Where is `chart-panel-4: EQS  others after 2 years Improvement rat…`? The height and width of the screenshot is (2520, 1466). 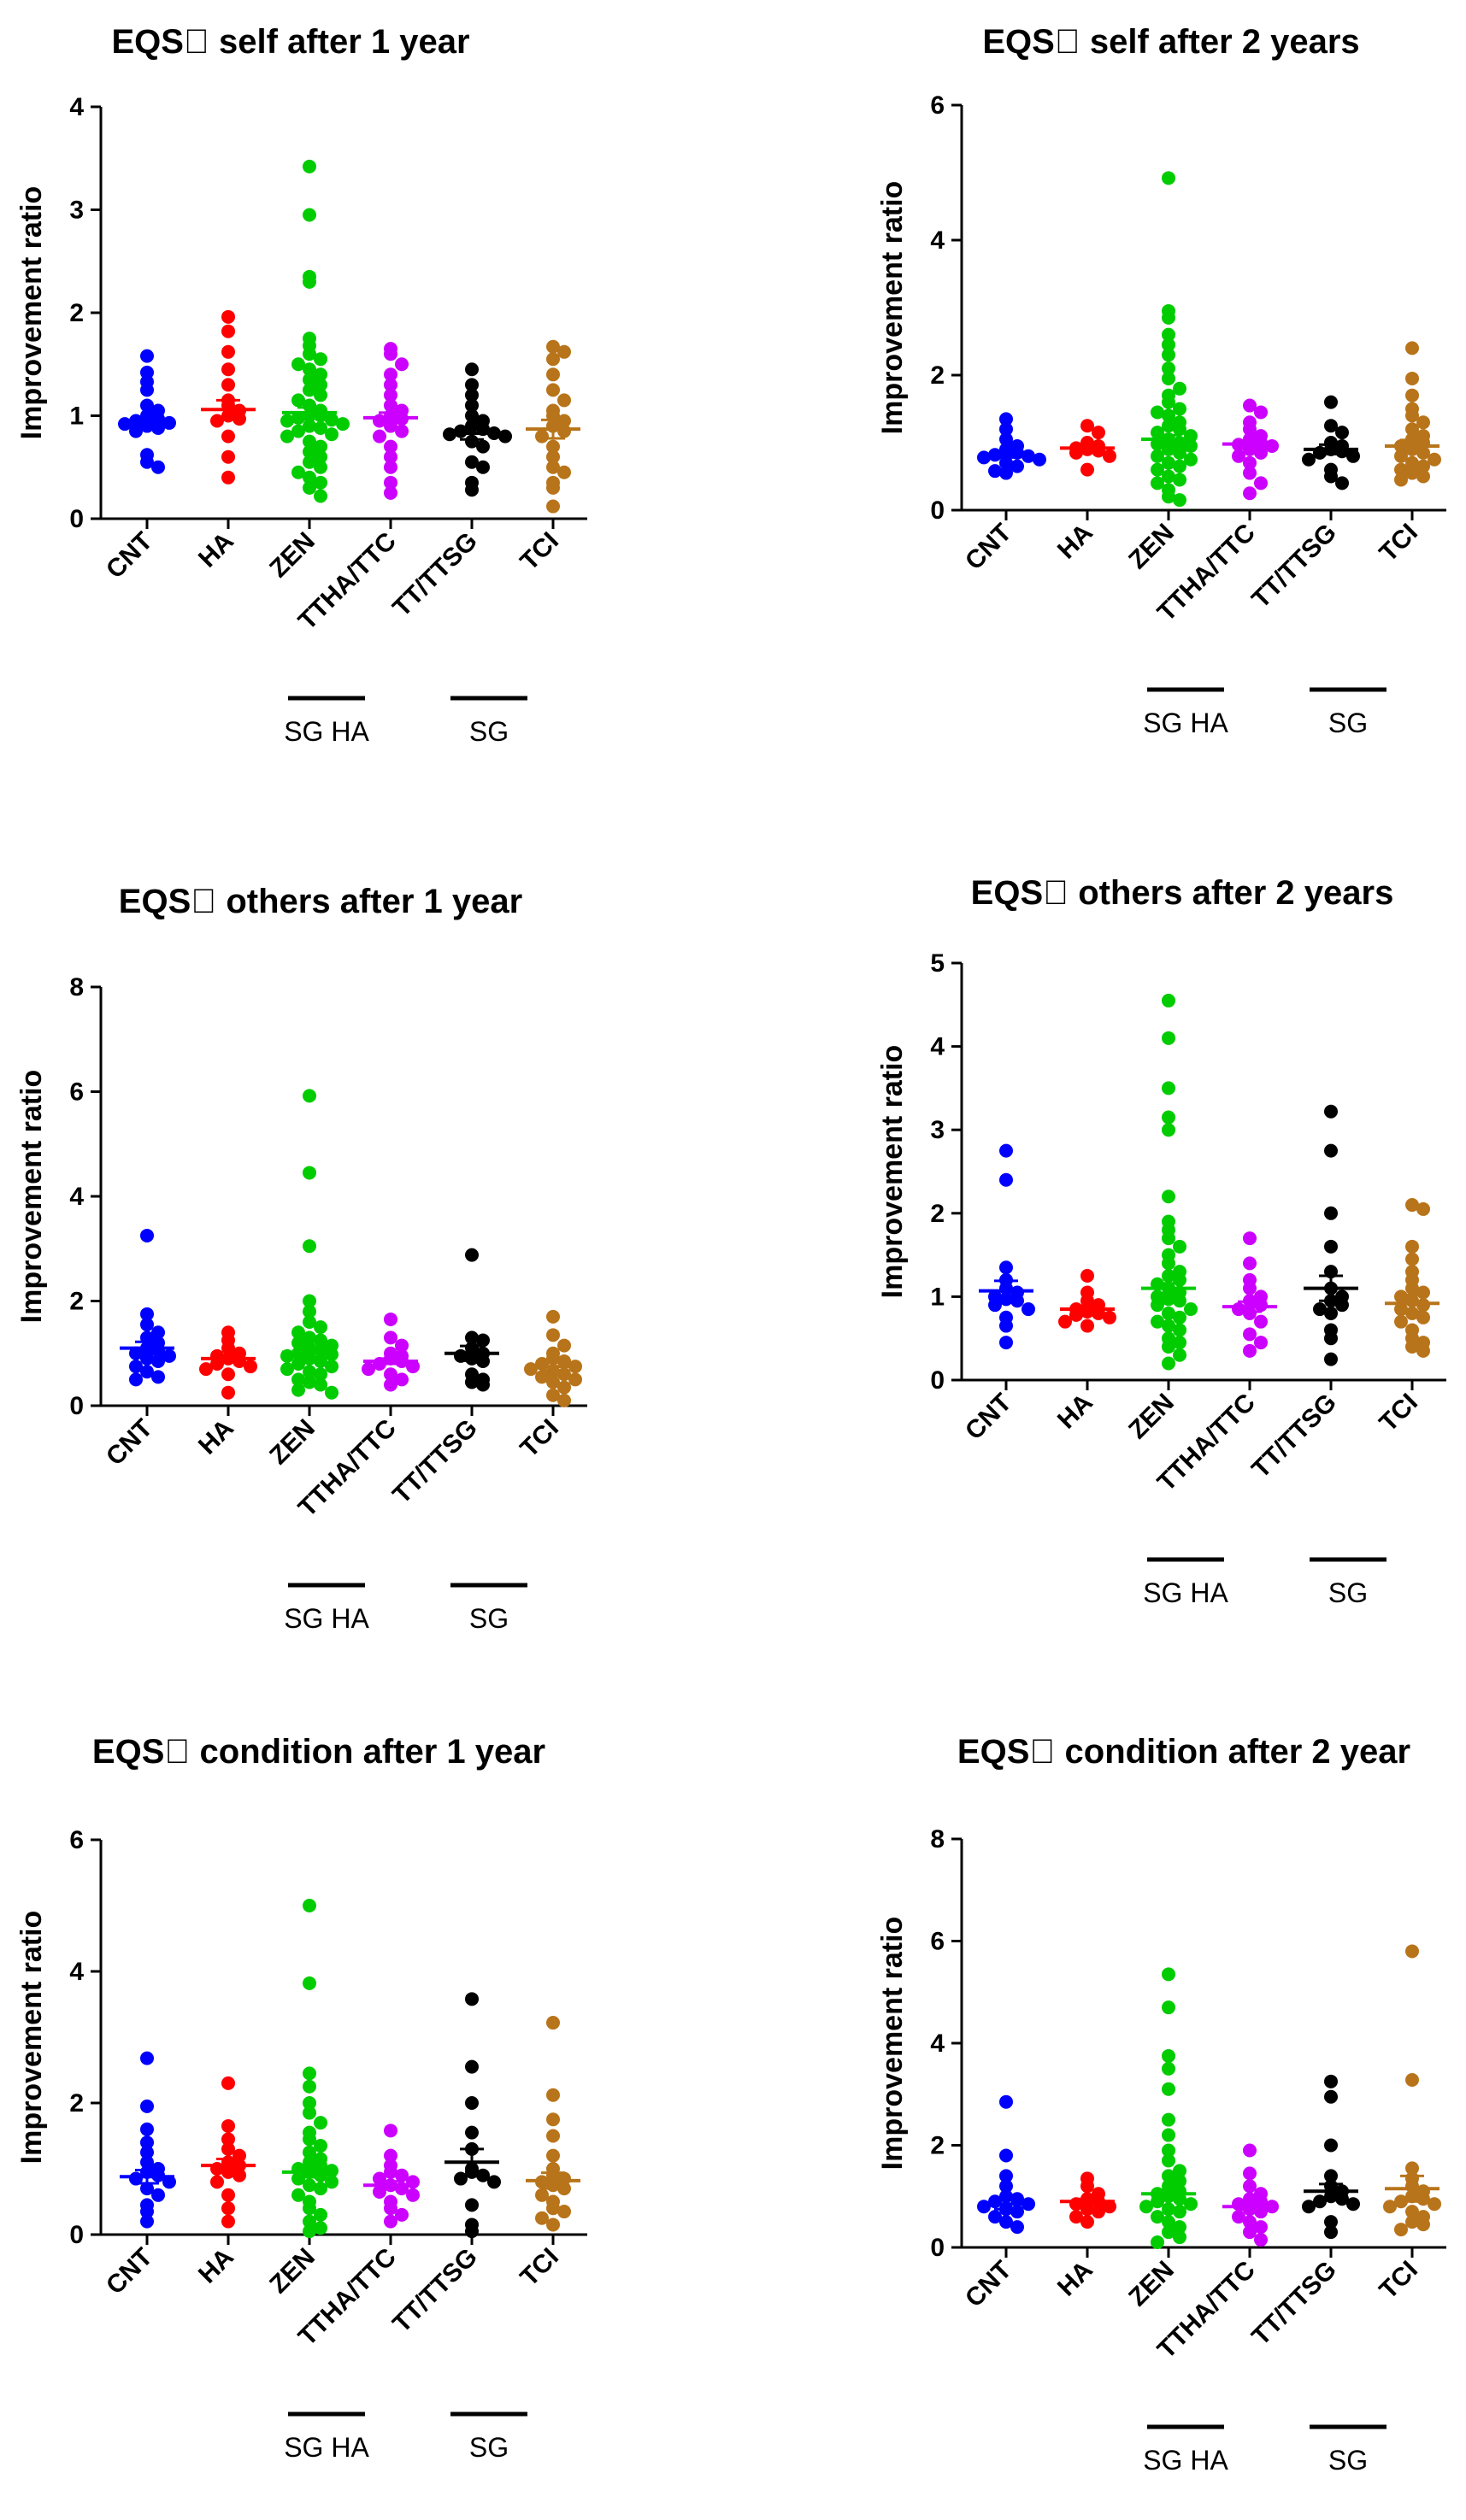 chart-panel-4: EQS  others after 2 years Improvement rat… is located at coordinates (1161, 1241).